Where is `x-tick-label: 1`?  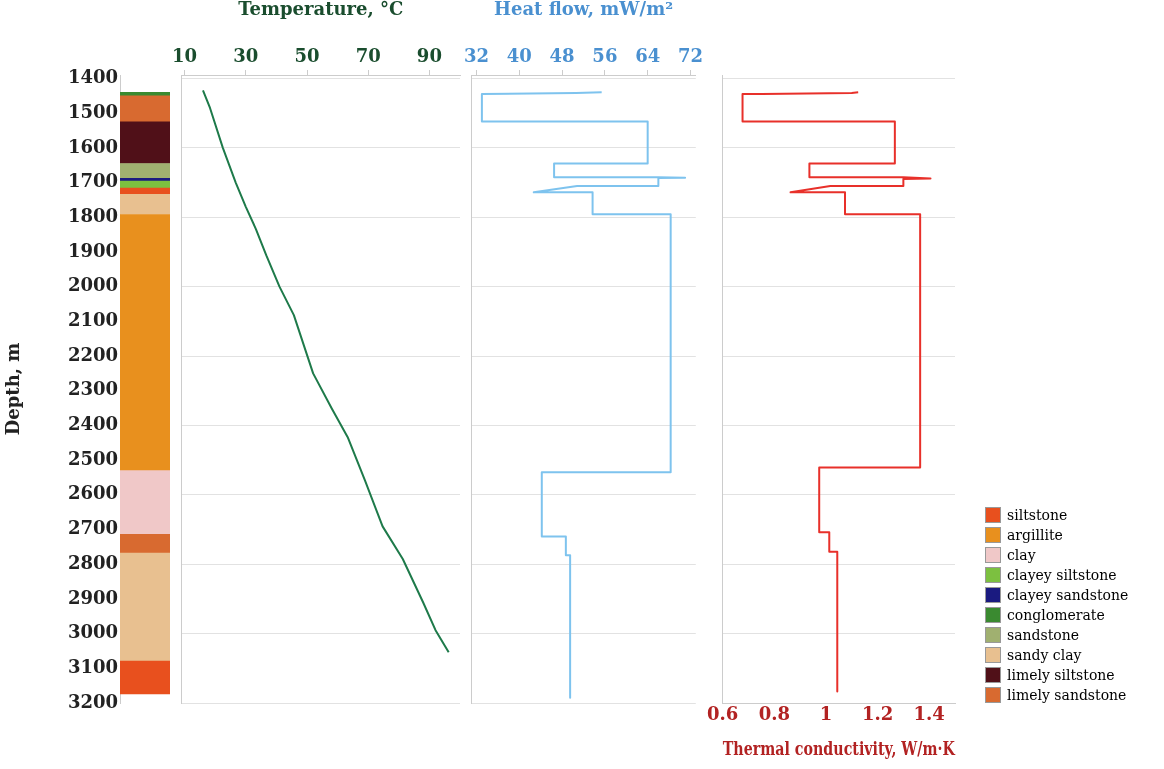 x-tick-label: 1 is located at coordinates (826, 714).